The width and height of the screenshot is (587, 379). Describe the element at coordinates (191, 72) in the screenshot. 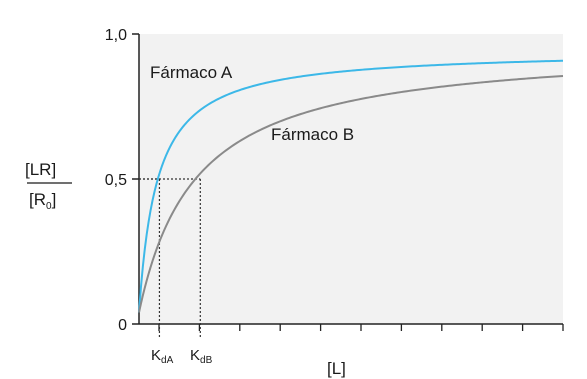

I see `series-label-a: Fármaco A` at that location.